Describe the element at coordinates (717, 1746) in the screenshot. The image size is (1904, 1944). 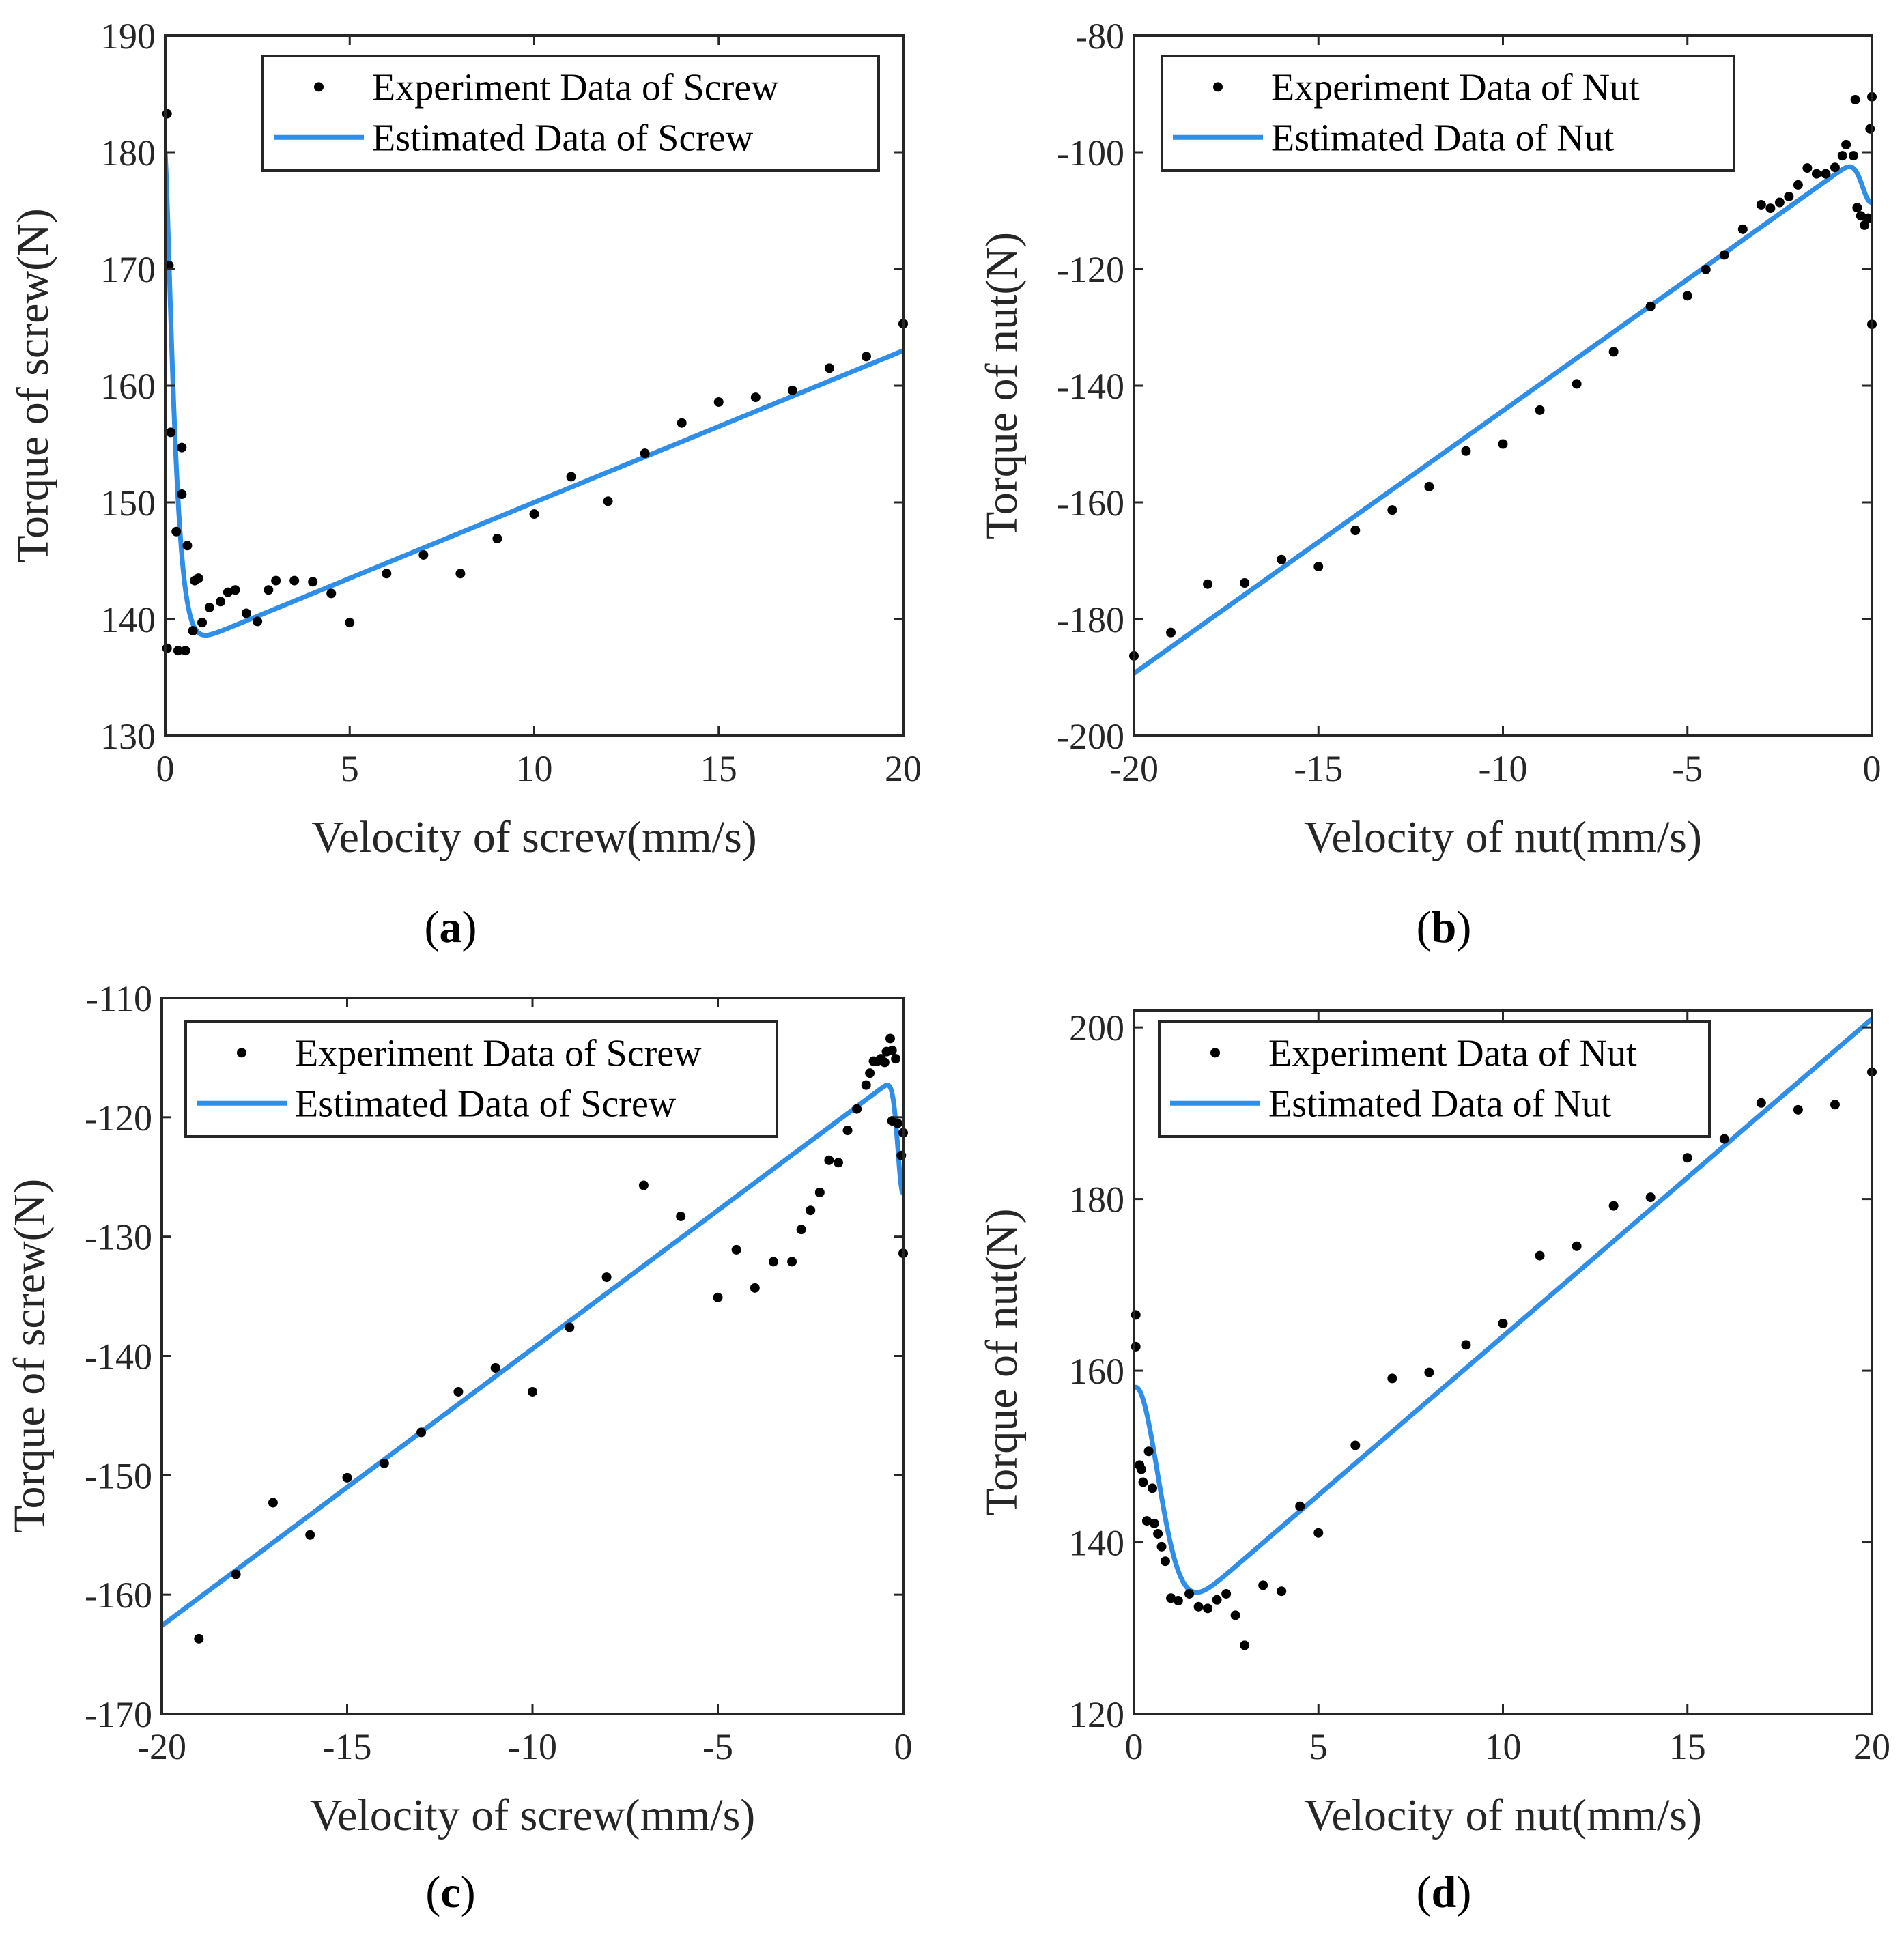
I see `x-tick-label: -5` at that location.